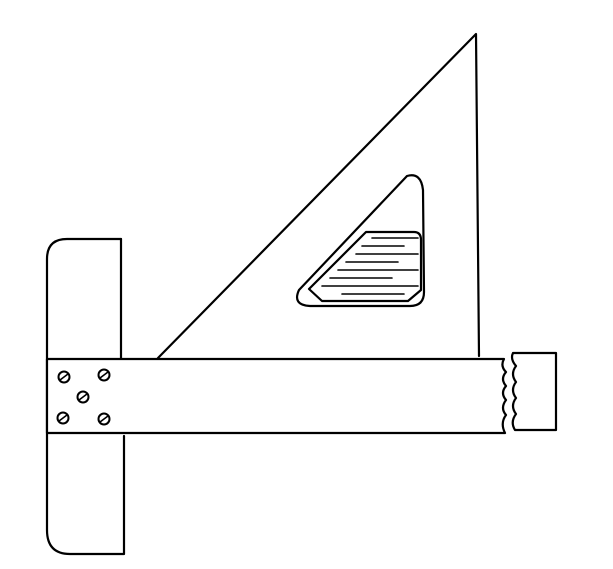 The image size is (613, 569). What do you see at coordinates (276, 396) in the screenshot?
I see `tsquare-blade` at bounding box center [276, 396].